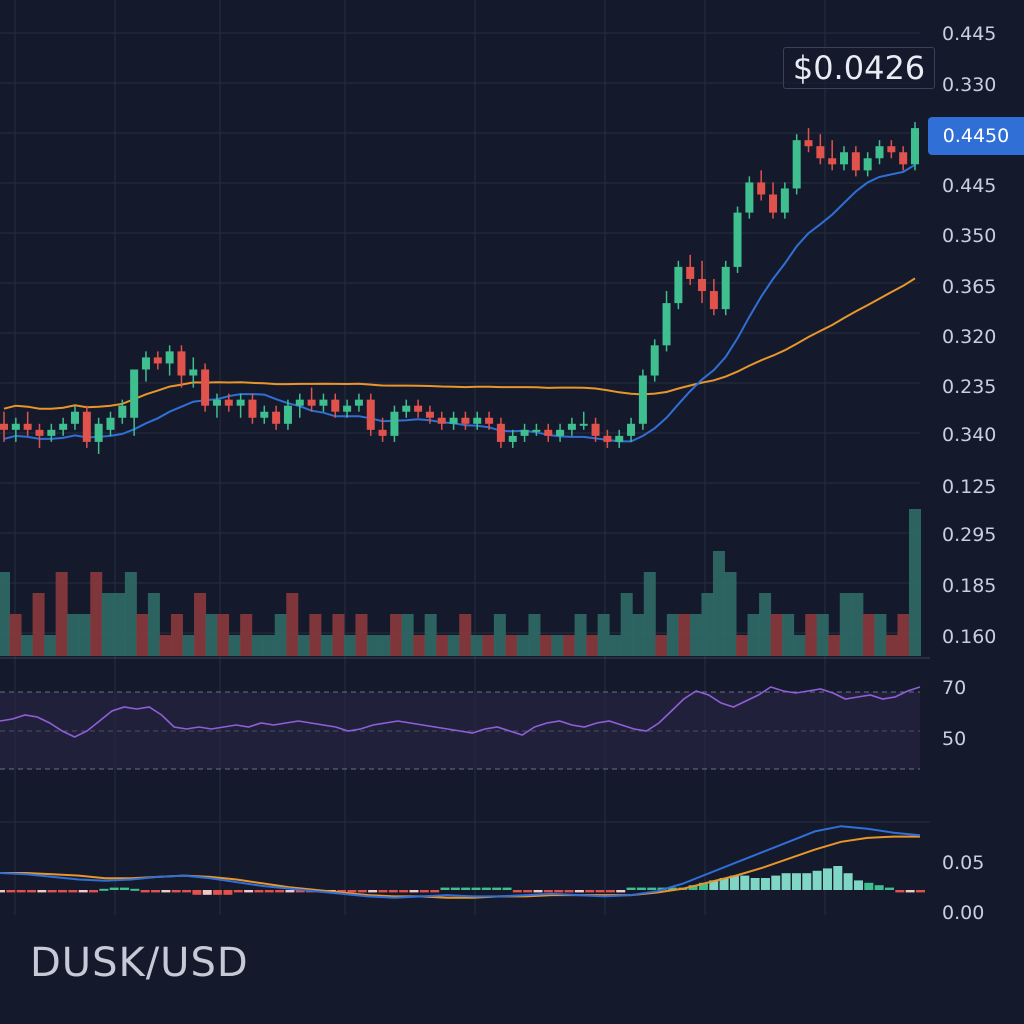 Image resolution: width=1024 pixels, height=1024 pixels. I want to click on rsi-line, so click(460, 712).